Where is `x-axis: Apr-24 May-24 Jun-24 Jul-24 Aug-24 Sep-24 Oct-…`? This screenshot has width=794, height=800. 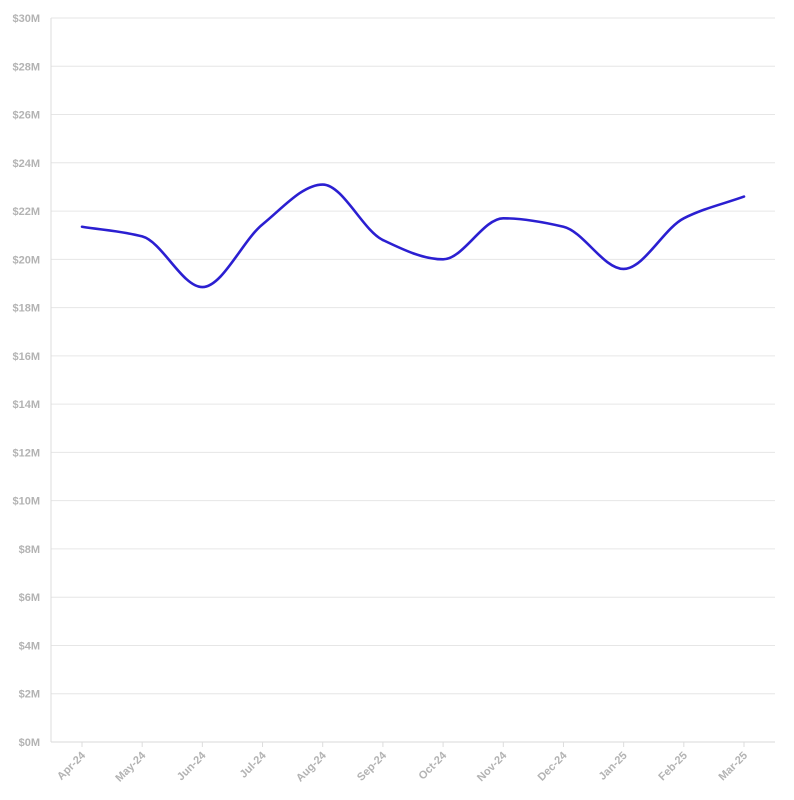
x-axis: Apr-24 May-24 Jun-24 Jul-24 Aug-24 Sep-24 Oct-… is located at coordinates (402, 763).